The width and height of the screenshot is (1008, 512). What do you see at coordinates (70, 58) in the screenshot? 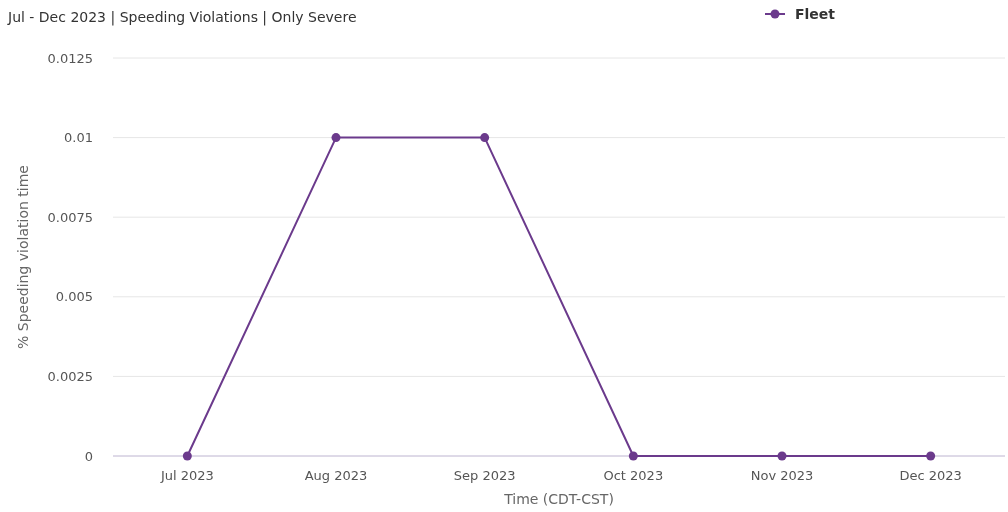
I see `y-tick-label: 0.0125` at bounding box center [70, 58].